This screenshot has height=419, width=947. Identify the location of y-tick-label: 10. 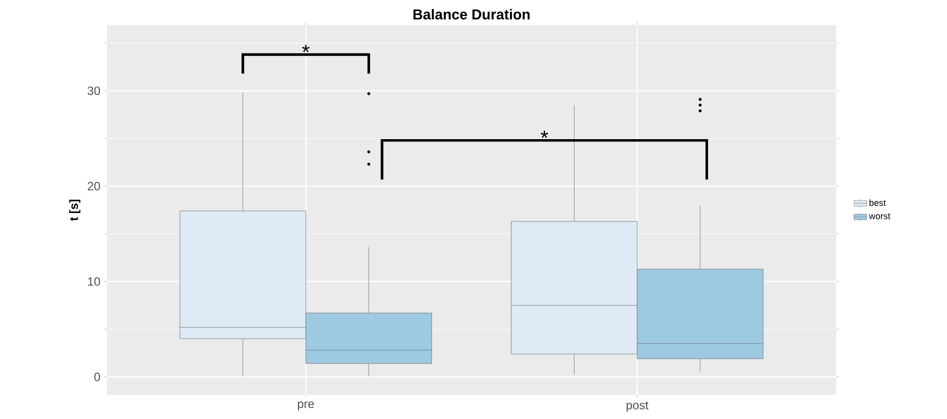
(94, 281).